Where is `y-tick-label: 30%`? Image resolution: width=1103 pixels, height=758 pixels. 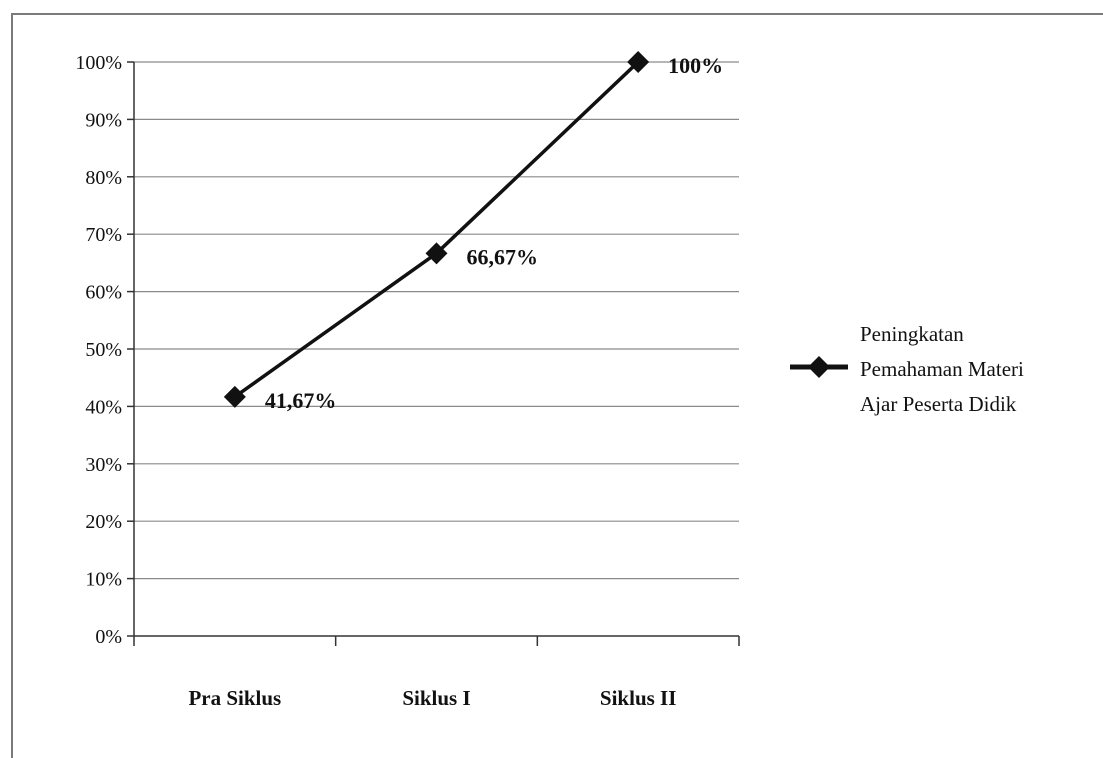 y-tick-label: 30% is located at coordinates (103, 465).